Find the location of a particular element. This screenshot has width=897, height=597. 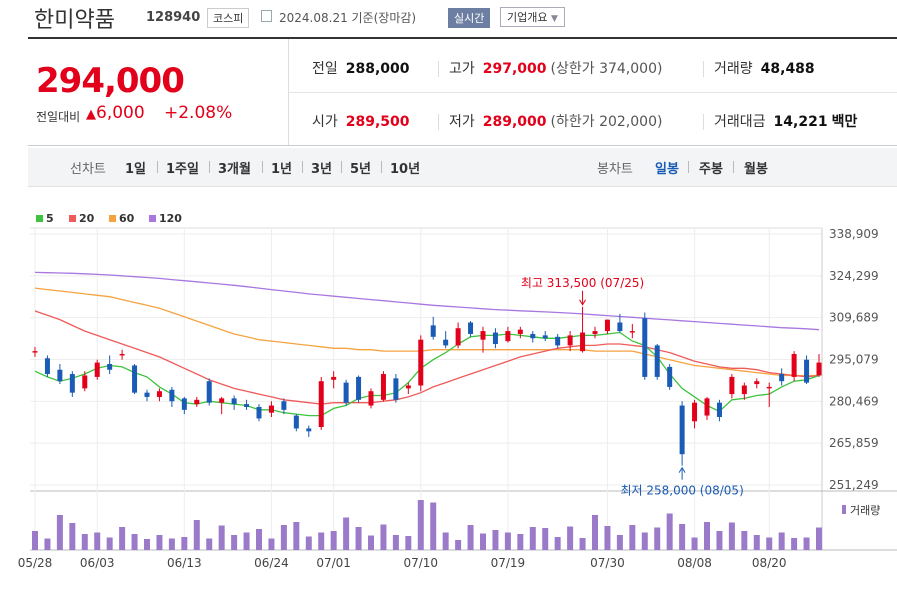

stat-prev-value: 288,000 is located at coordinates (377, 69).